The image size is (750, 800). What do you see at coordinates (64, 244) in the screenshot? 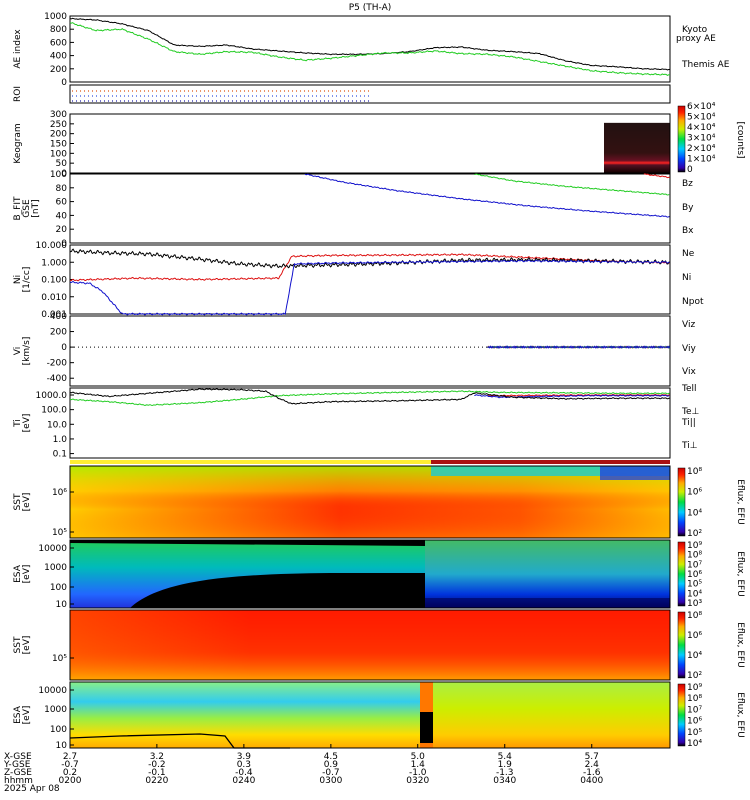
I see `bfit-ytick-label: 0` at bounding box center [64, 244].